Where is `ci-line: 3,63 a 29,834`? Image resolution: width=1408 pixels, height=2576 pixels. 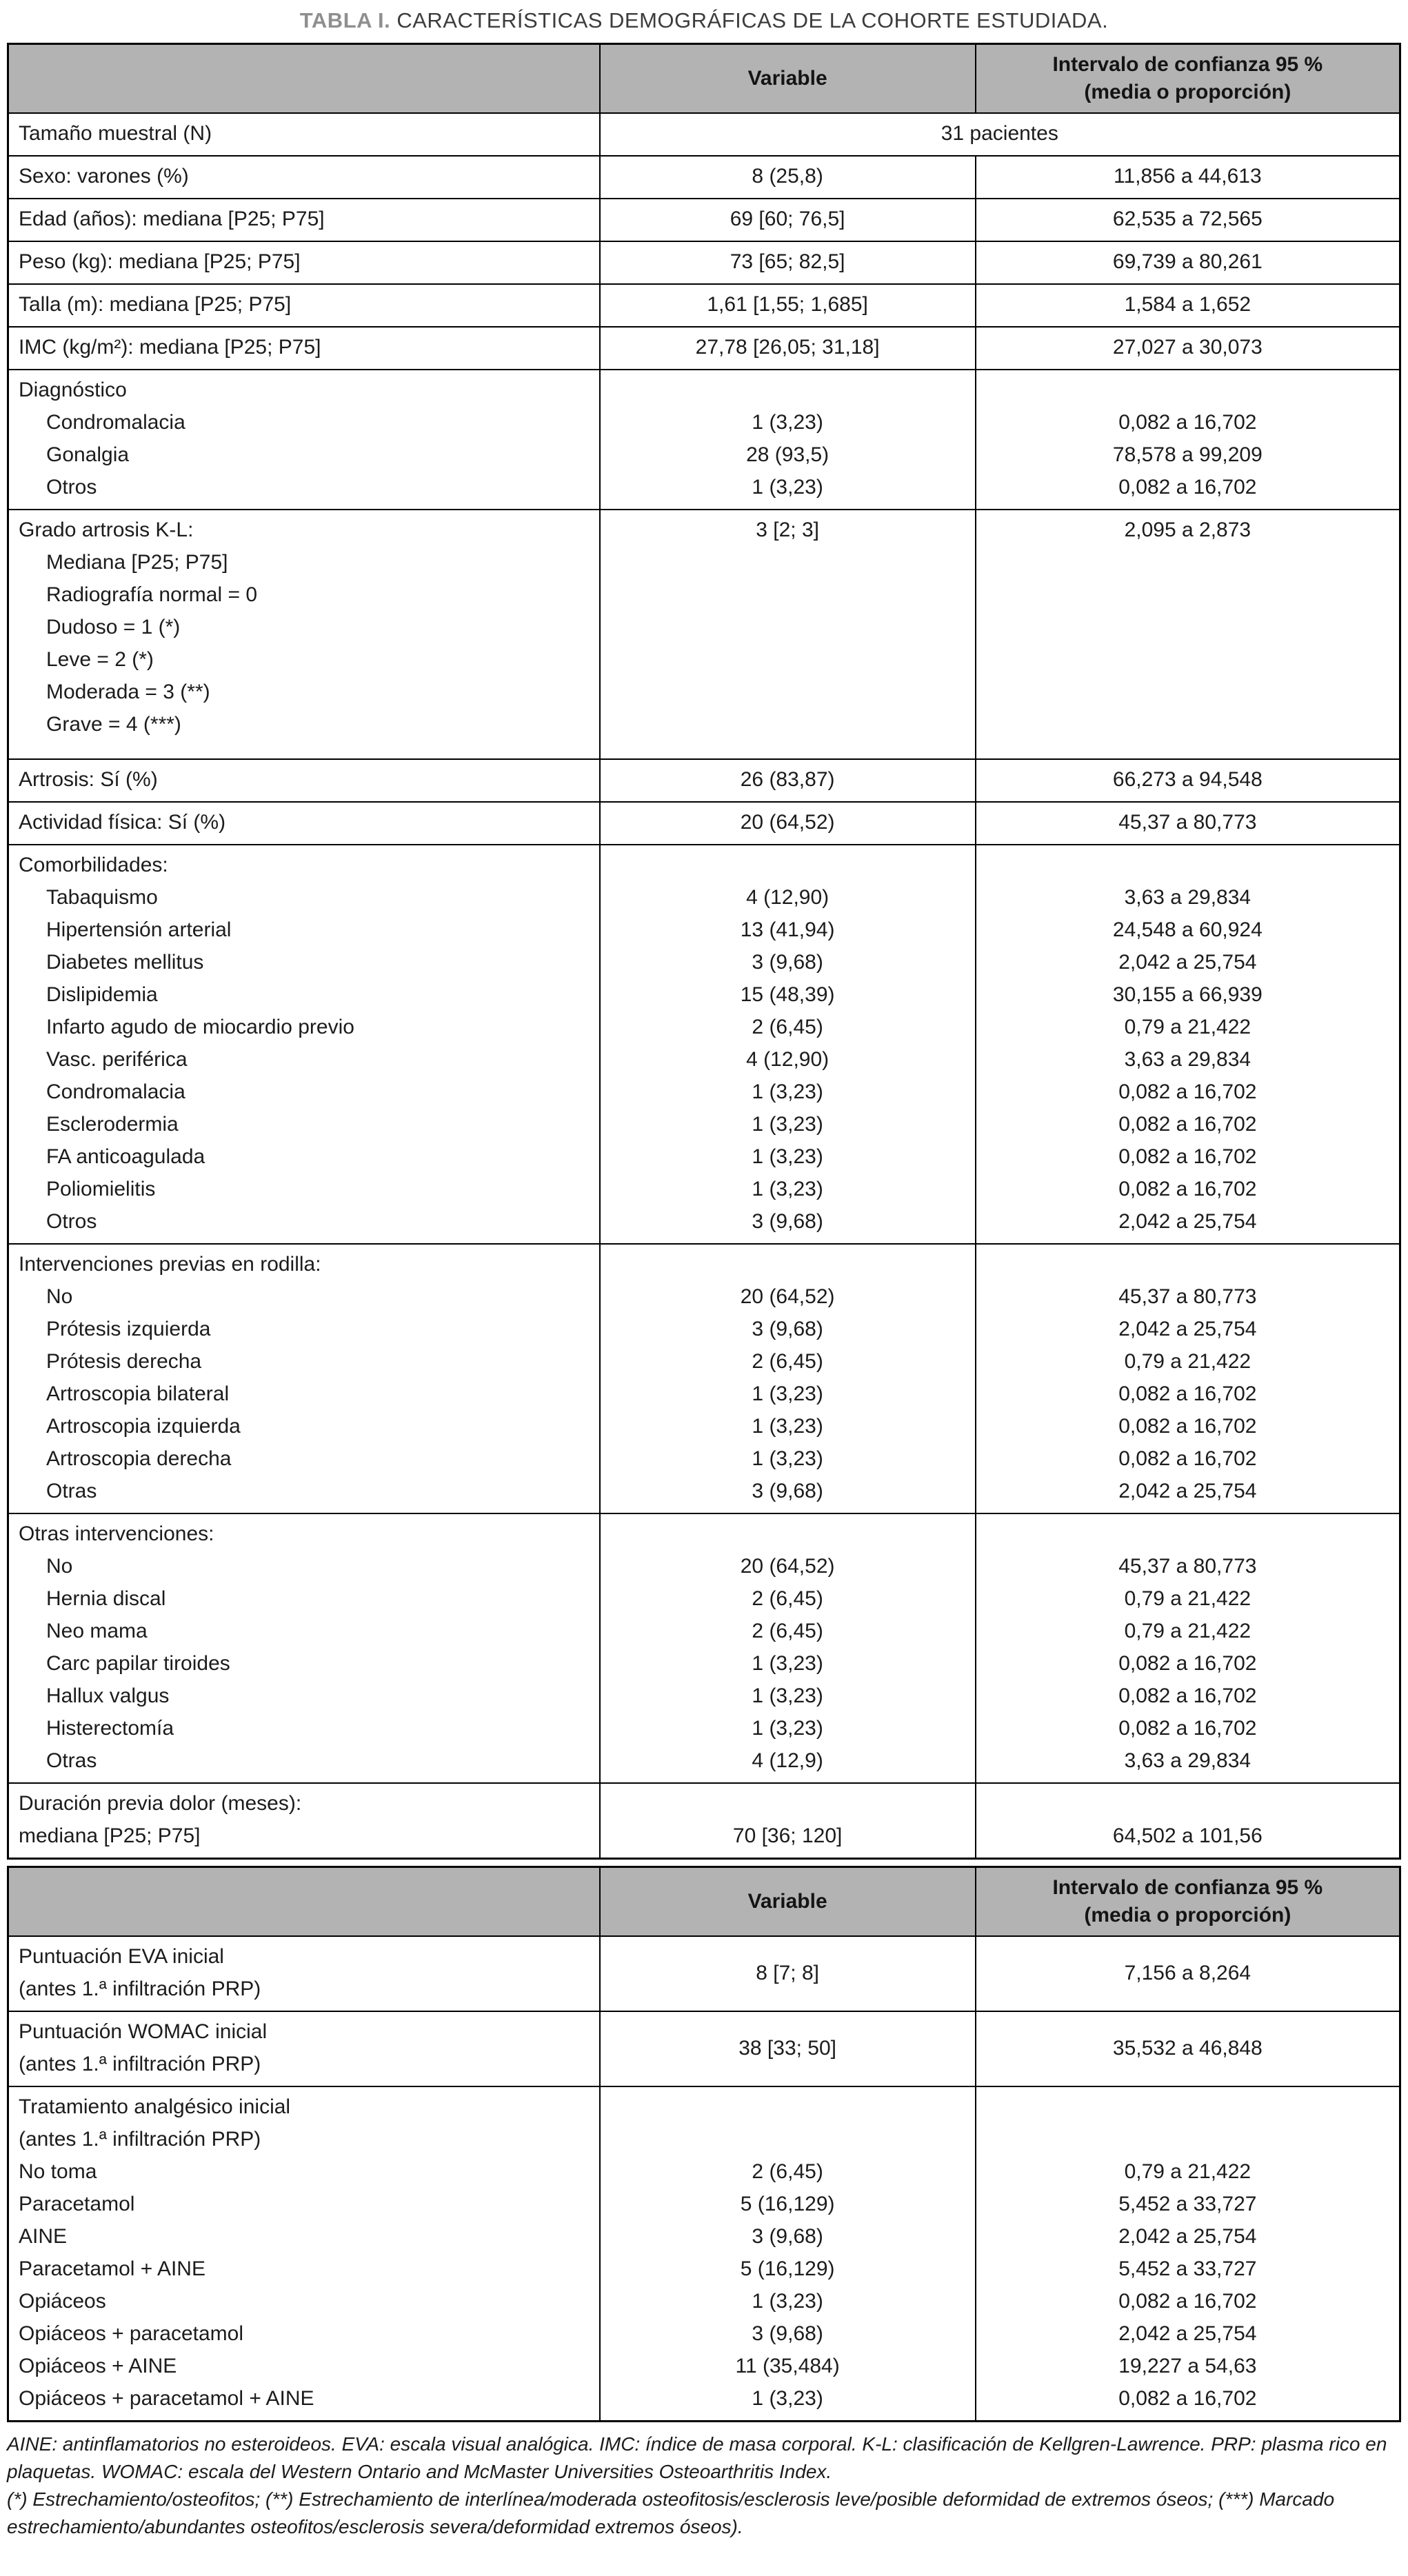
ci-line: 3,63 a 29,834 is located at coordinates (1187, 1760).